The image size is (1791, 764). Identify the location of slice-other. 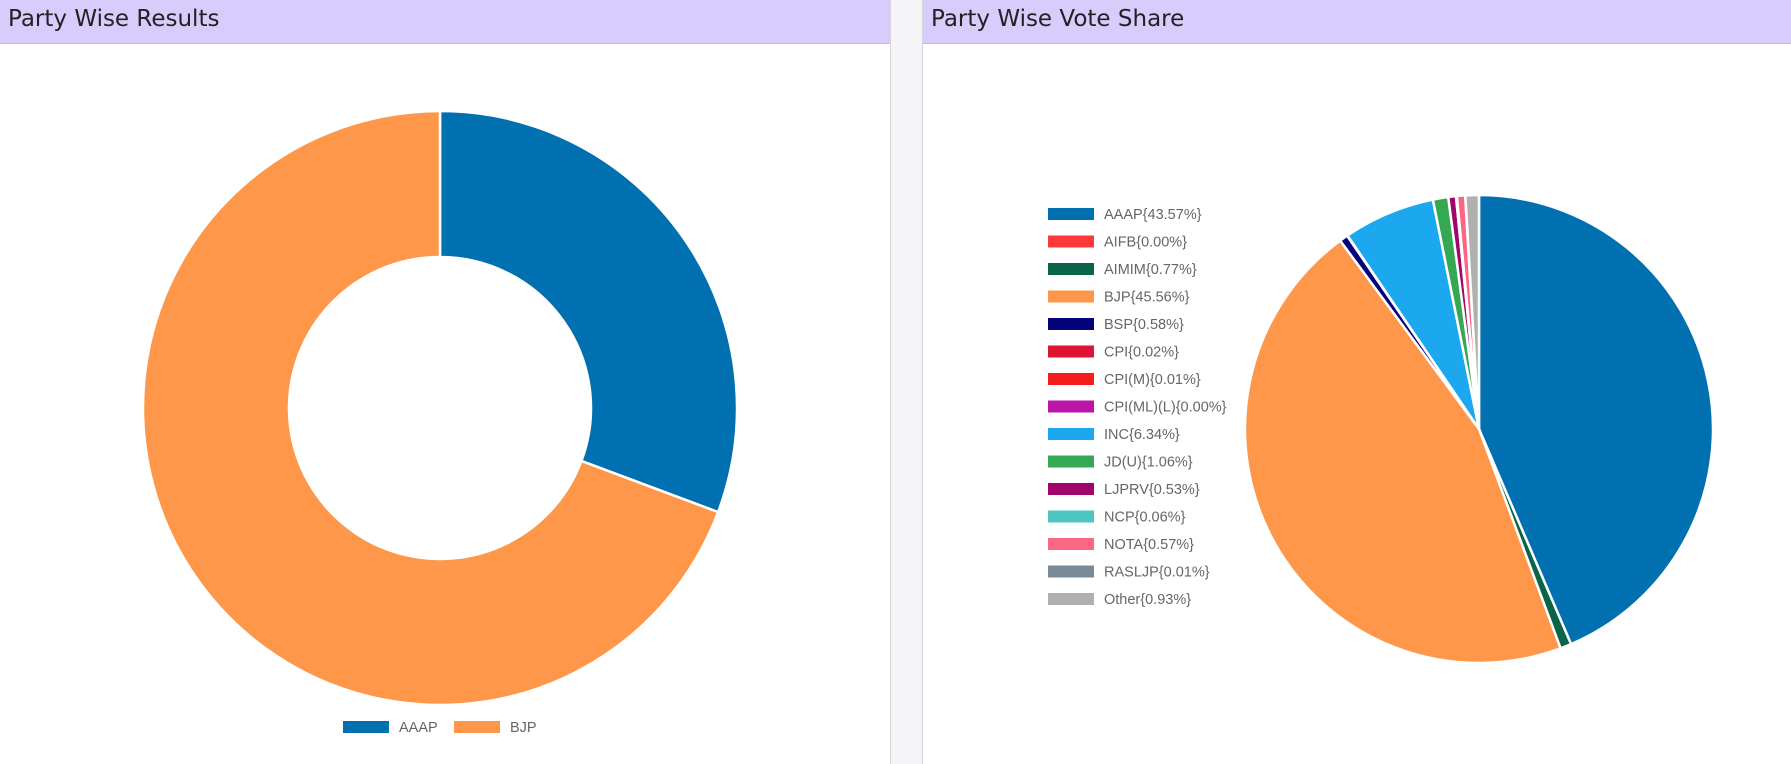
(1472, 311).